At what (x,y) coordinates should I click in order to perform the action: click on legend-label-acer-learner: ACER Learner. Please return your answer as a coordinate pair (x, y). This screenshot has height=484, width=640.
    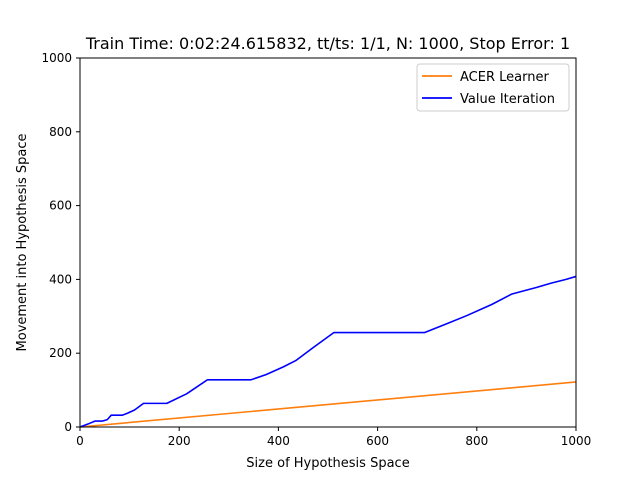
    Looking at the image, I should click on (504, 77).